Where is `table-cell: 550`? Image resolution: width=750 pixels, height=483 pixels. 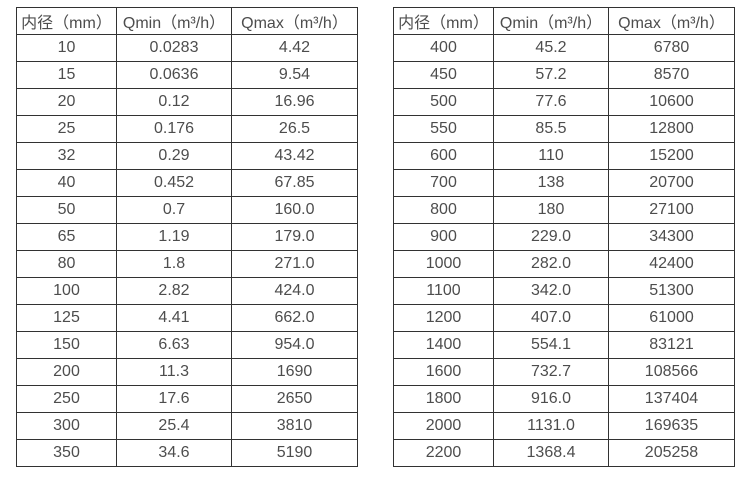 table-cell: 550 is located at coordinates (443, 129).